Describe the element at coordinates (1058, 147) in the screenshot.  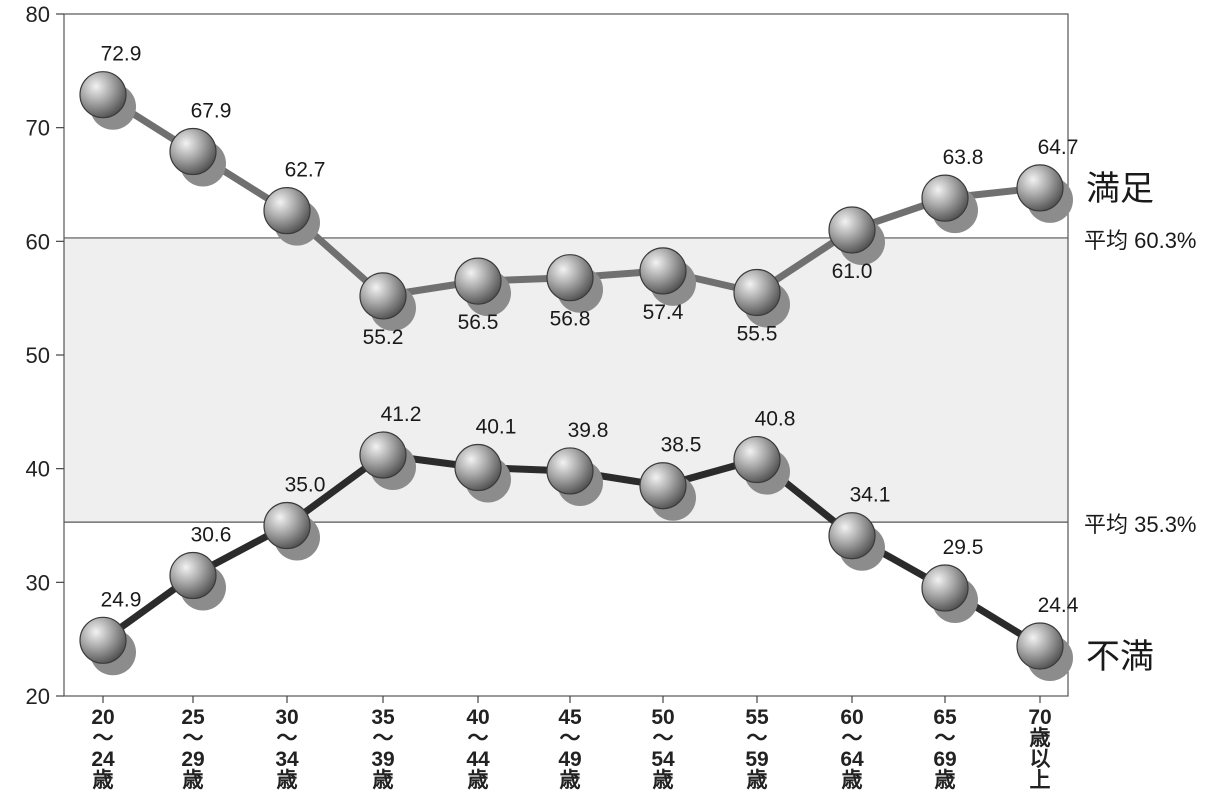
I see `data-label: 64.7` at that location.